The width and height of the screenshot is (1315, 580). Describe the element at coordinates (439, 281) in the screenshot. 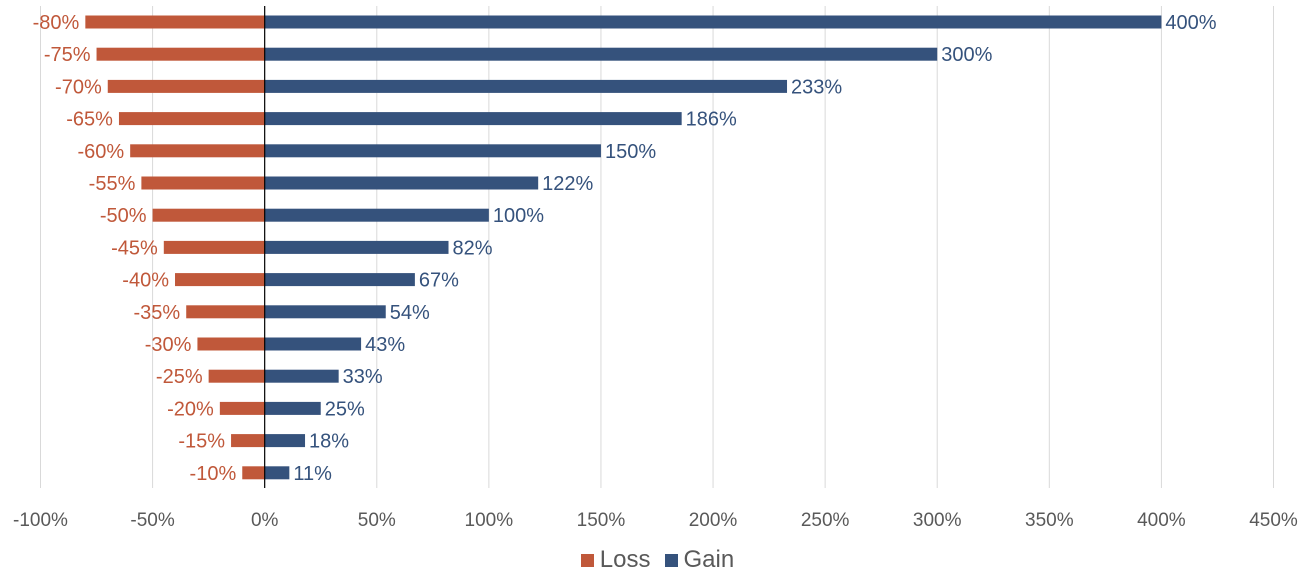

I see `gain-data-label: 67%` at that location.